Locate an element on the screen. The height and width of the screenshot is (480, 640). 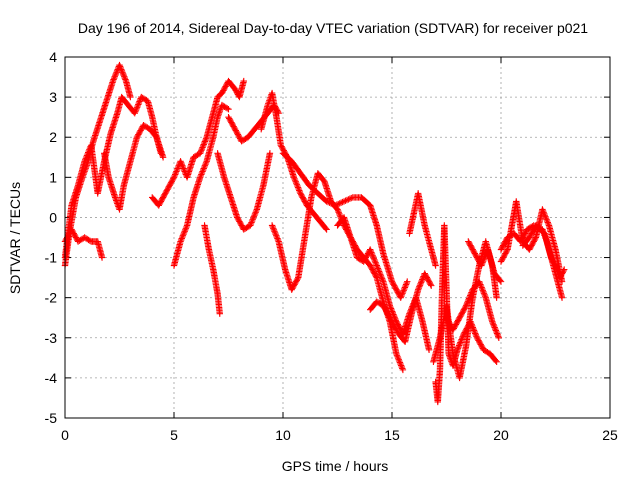
x-tick-label: 0 is located at coordinates (65, 435).